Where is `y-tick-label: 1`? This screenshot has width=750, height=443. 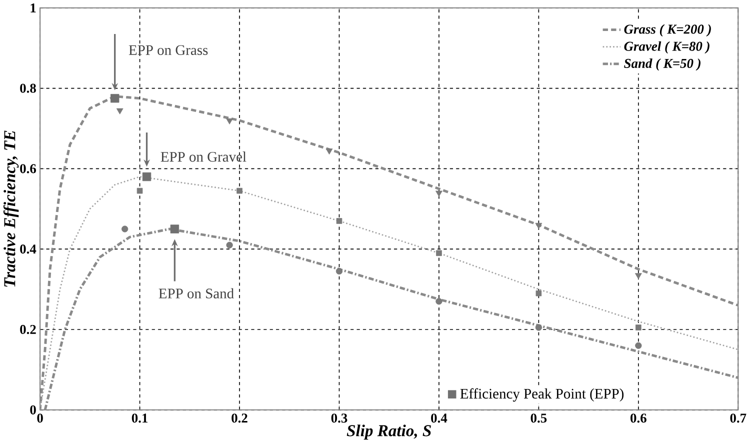
y-tick-label: 1 is located at coordinates (33, 7).